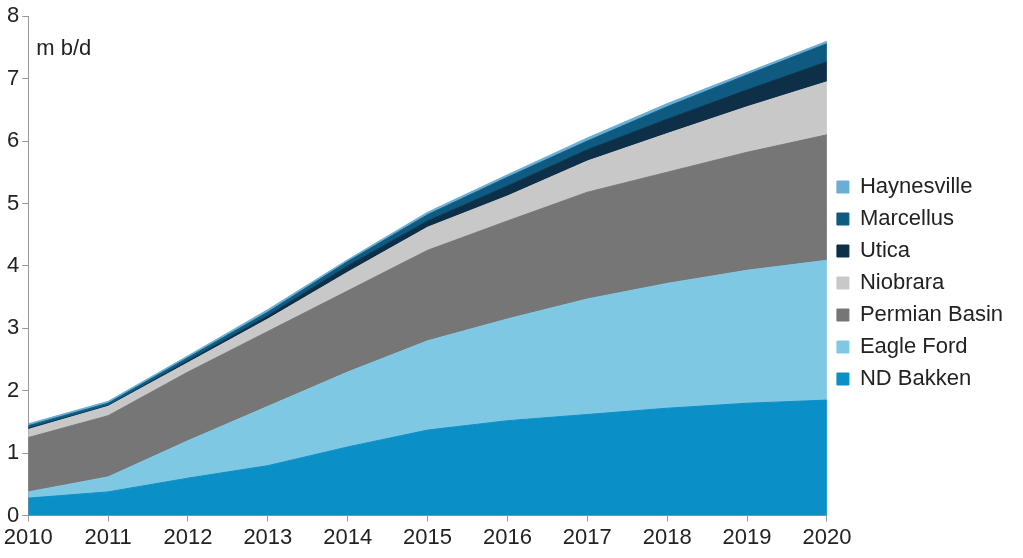 This screenshot has height=558, width=1023. Describe the element at coordinates (13, 327) in the screenshot. I see `y-tick-label: 3` at that location.